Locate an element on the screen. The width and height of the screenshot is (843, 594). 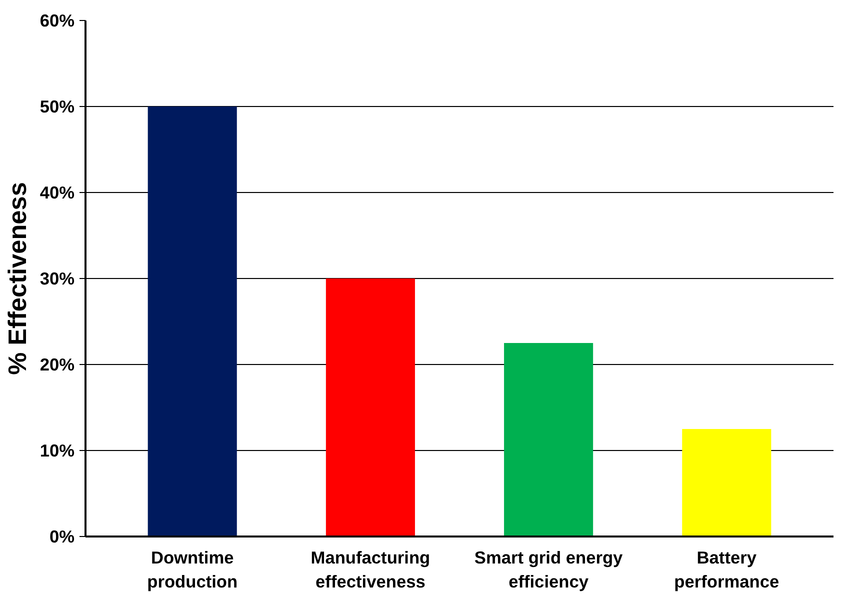
y-tick-label: 40% is located at coordinates (57, 192).